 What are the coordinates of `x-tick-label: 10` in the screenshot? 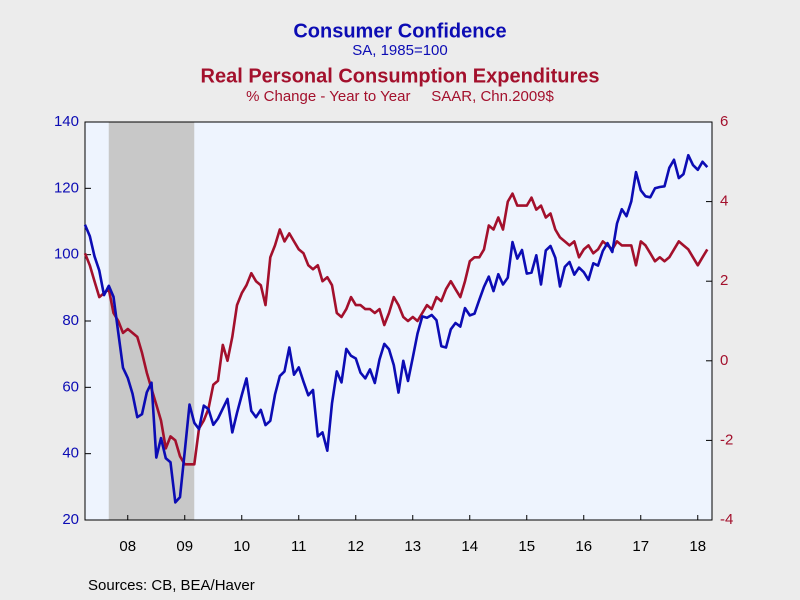 It's located at (241, 546).